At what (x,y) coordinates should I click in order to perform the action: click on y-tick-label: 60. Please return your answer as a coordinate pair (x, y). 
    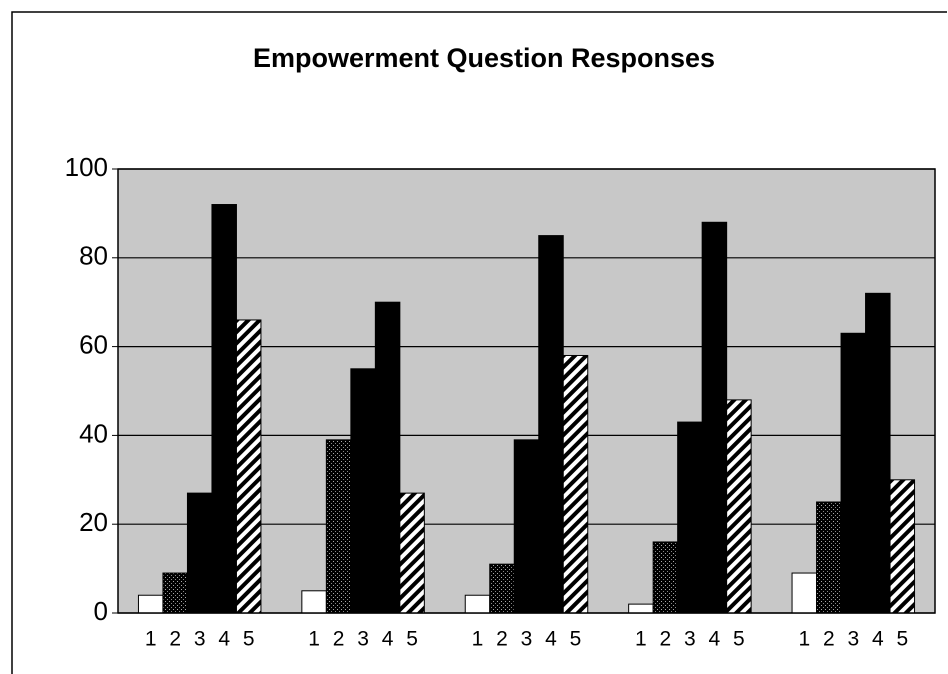
    Looking at the image, I should click on (93, 344).